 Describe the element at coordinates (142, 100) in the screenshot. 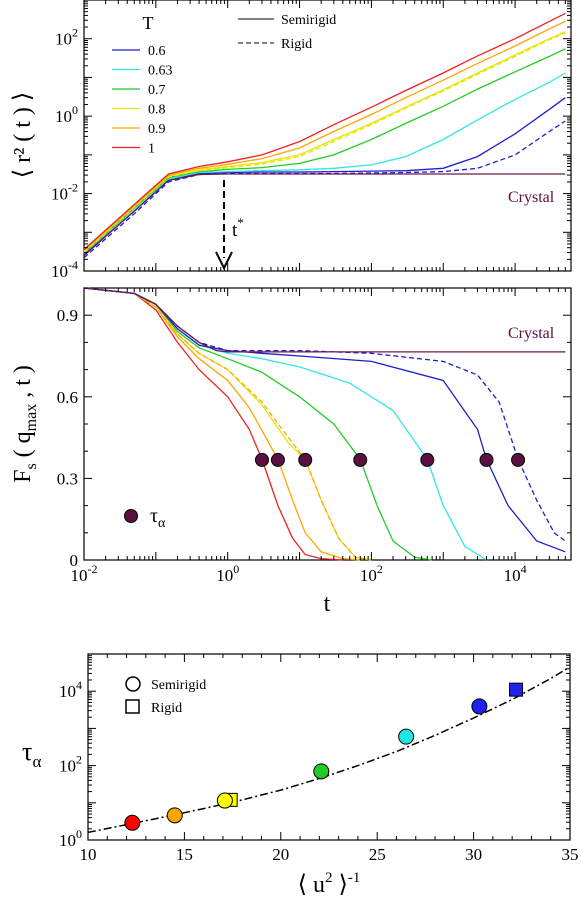

I see `msd-legend-rows: 0.6 0.63 0.7 0.8 0.9 1` at that location.